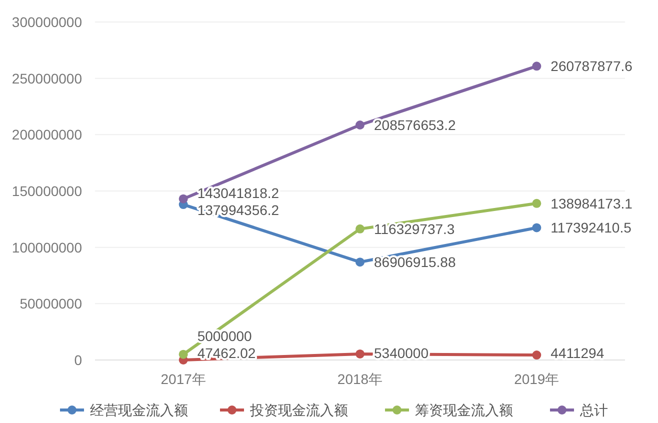 Image resolution: width=658 pixels, height=423 pixels. I want to click on y-tick-label: 250000000, so click(47, 78).